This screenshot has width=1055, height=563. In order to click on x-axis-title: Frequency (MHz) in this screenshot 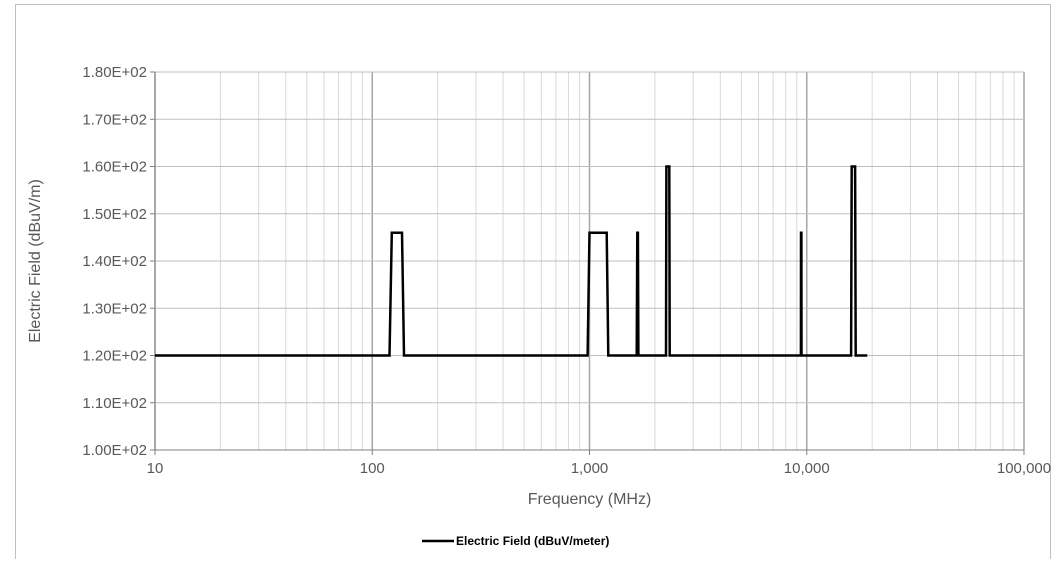, I will do `click(590, 499)`.